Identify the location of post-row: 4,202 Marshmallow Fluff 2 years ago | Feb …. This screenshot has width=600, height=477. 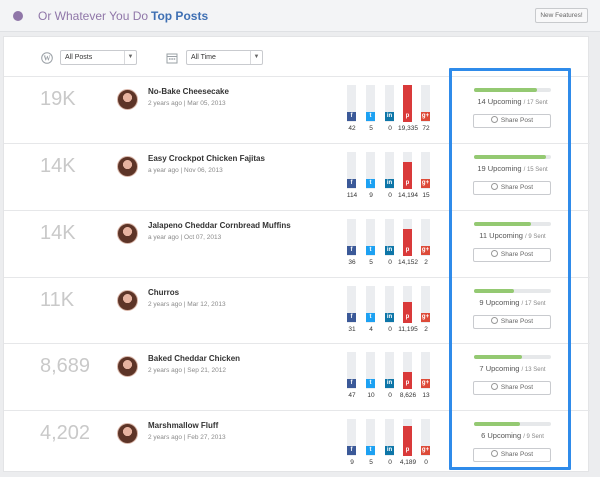
(297, 443).